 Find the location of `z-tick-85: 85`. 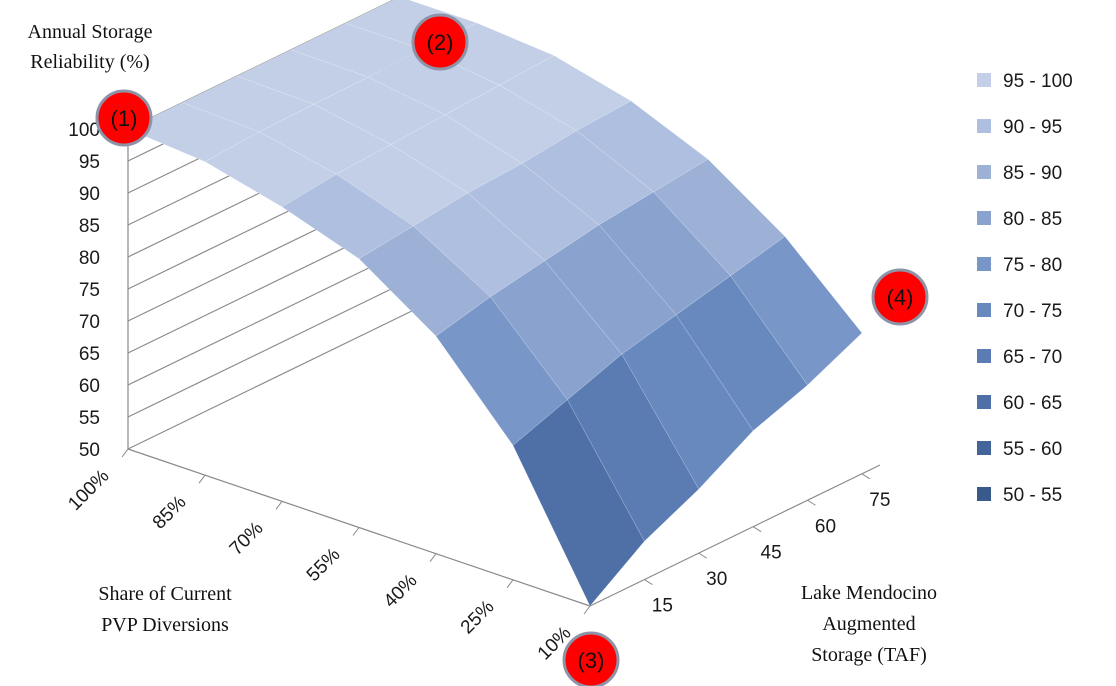

z-tick-85: 85 is located at coordinates (89, 226).